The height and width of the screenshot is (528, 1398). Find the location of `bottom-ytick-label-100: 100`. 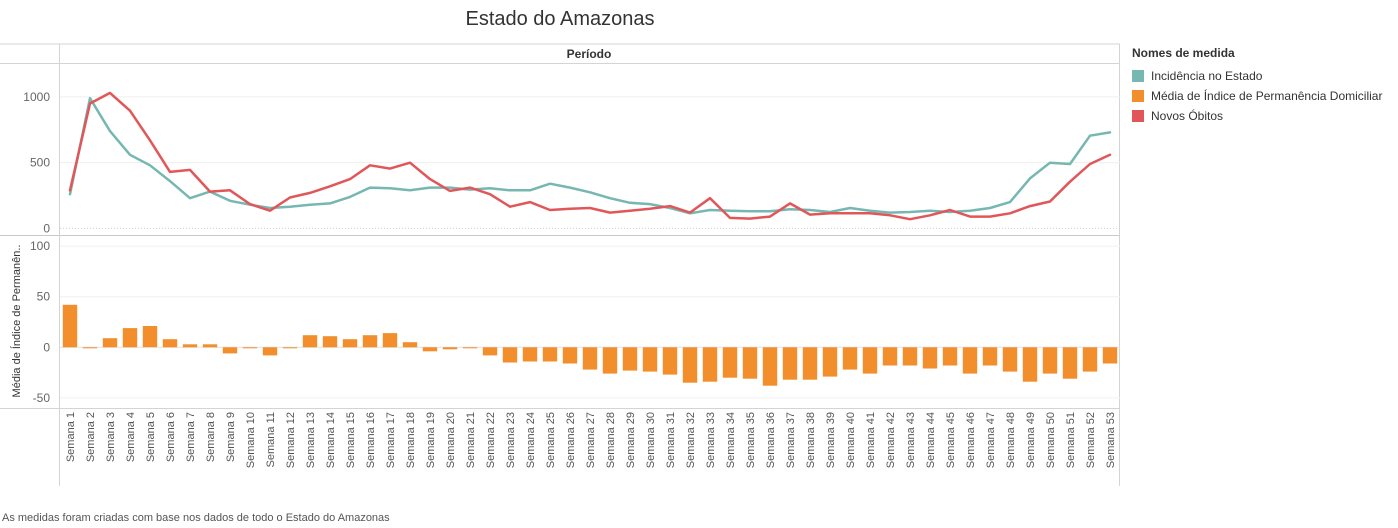

bottom-ytick-label-100: 100 is located at coordinates (40, 246).